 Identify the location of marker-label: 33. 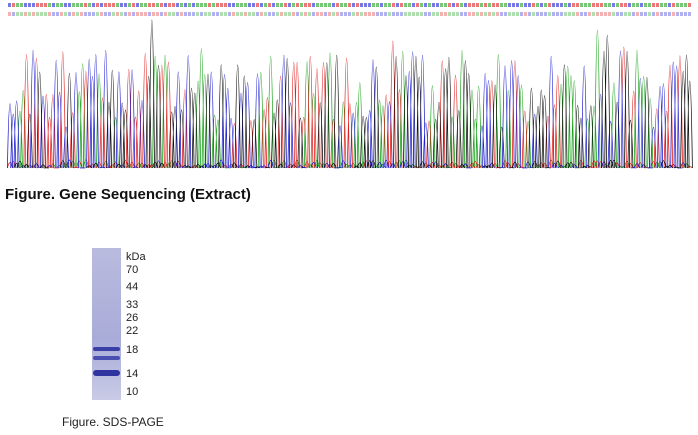
(132, 305).